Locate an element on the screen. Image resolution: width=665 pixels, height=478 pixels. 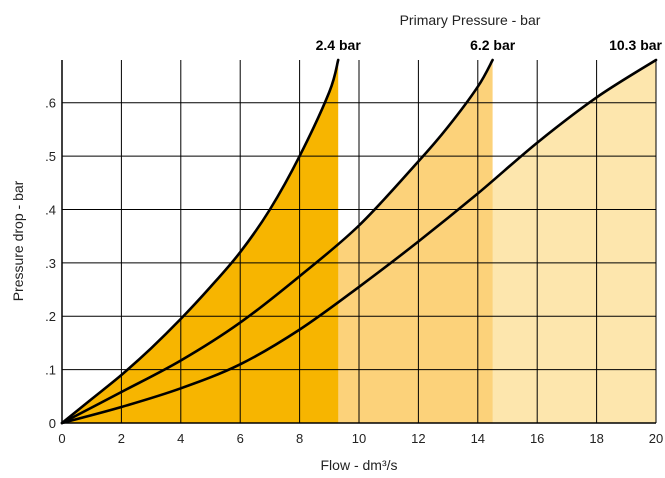
y-tick-label: .2 is located at coordinates (50, 316).